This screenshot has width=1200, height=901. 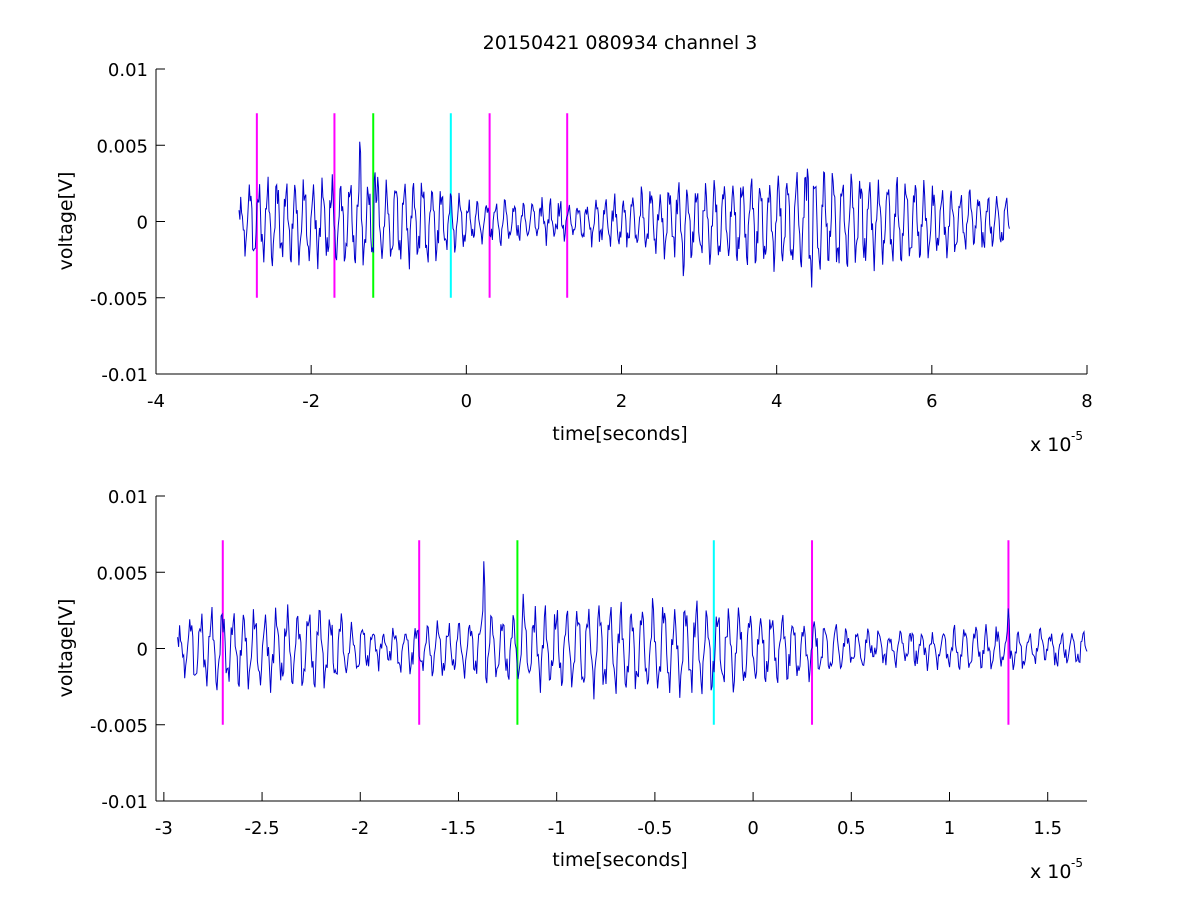 I want to click on bottom-y-tick-label: -0.01, so click(x=124, y=802).